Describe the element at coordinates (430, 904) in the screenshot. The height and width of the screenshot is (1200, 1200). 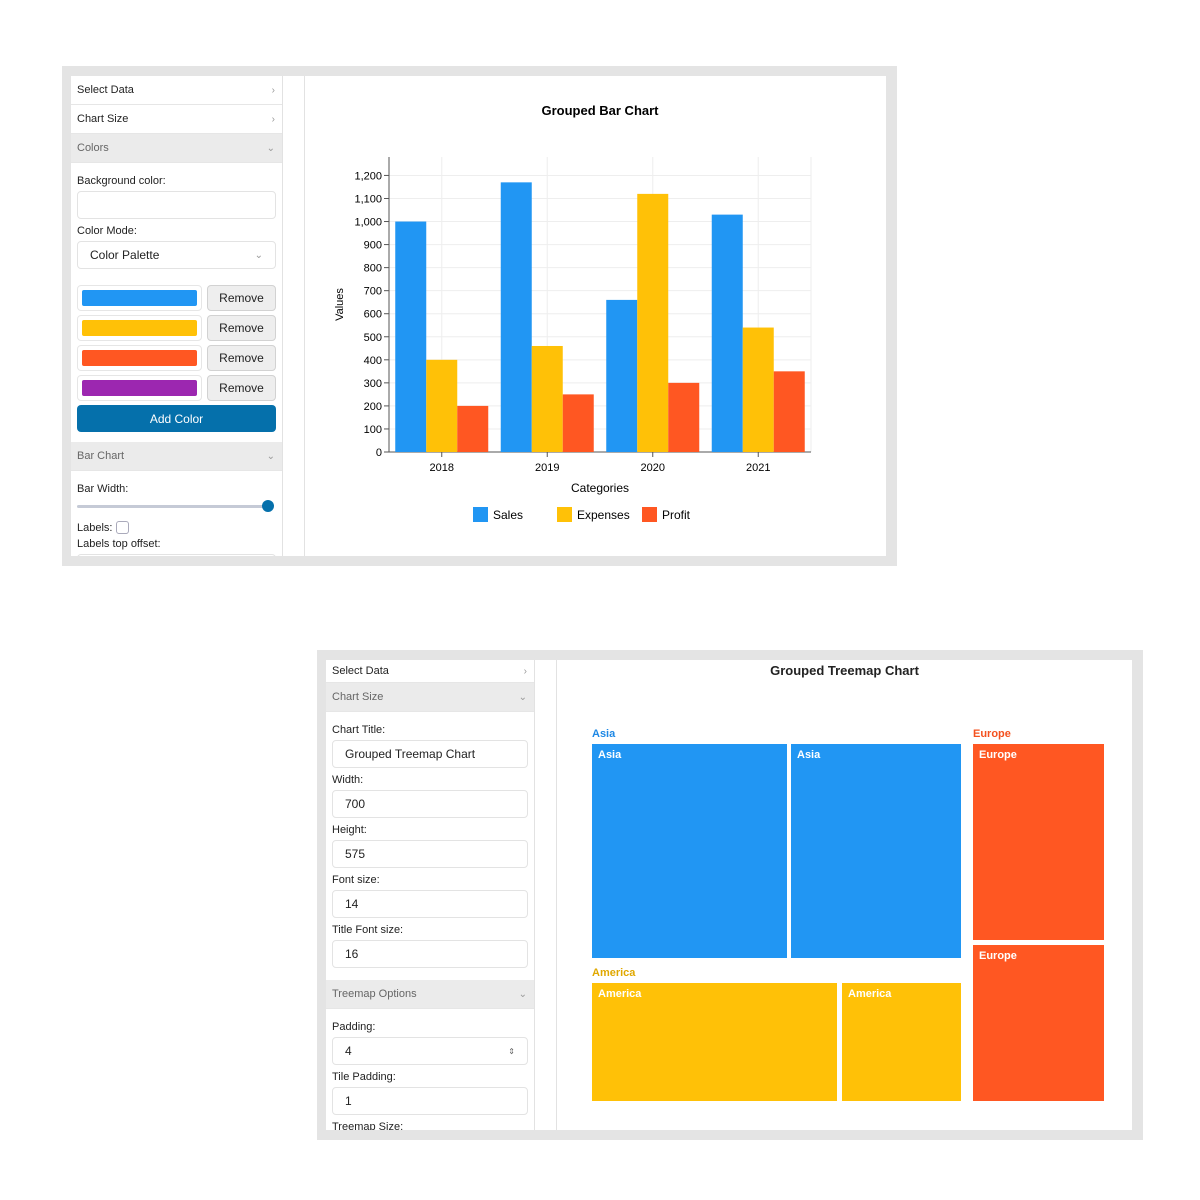
I see `font-size-input: 14` at that location.